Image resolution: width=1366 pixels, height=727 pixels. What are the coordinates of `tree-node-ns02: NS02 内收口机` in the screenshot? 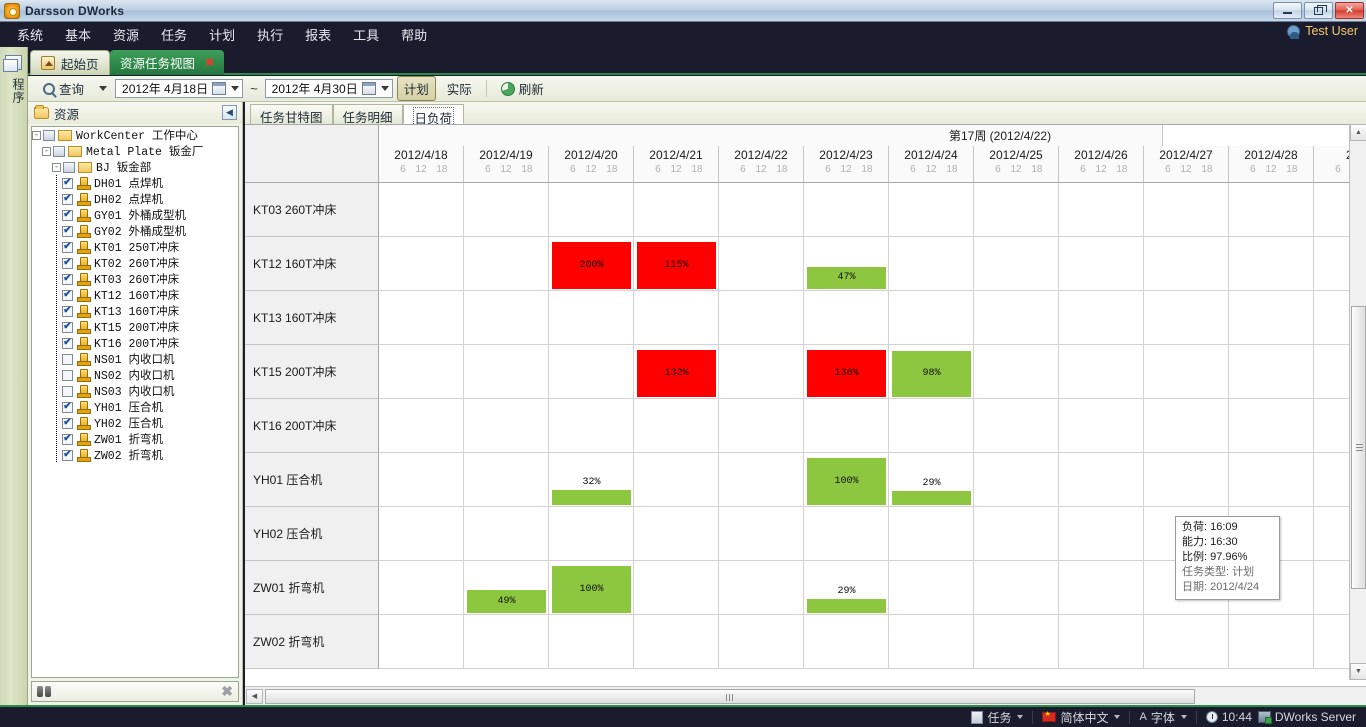 It's located at (135, 375).